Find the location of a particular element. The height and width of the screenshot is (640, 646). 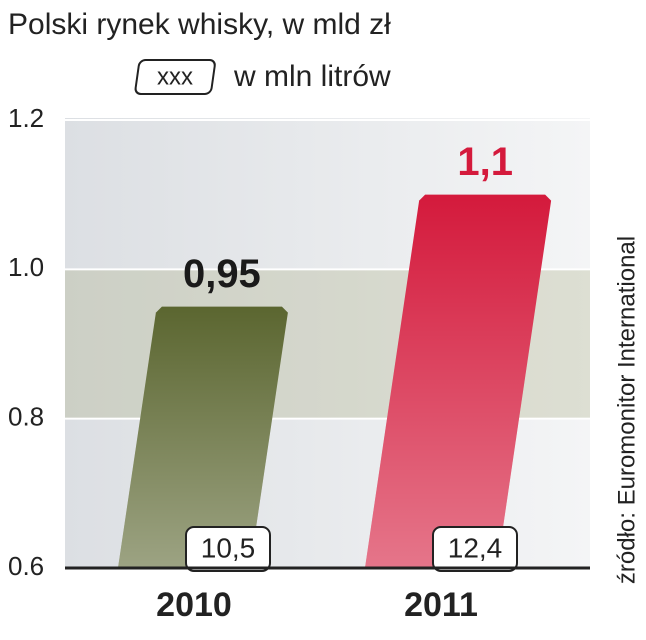

legend-badge: xxx is located at coordinates (175, 76).